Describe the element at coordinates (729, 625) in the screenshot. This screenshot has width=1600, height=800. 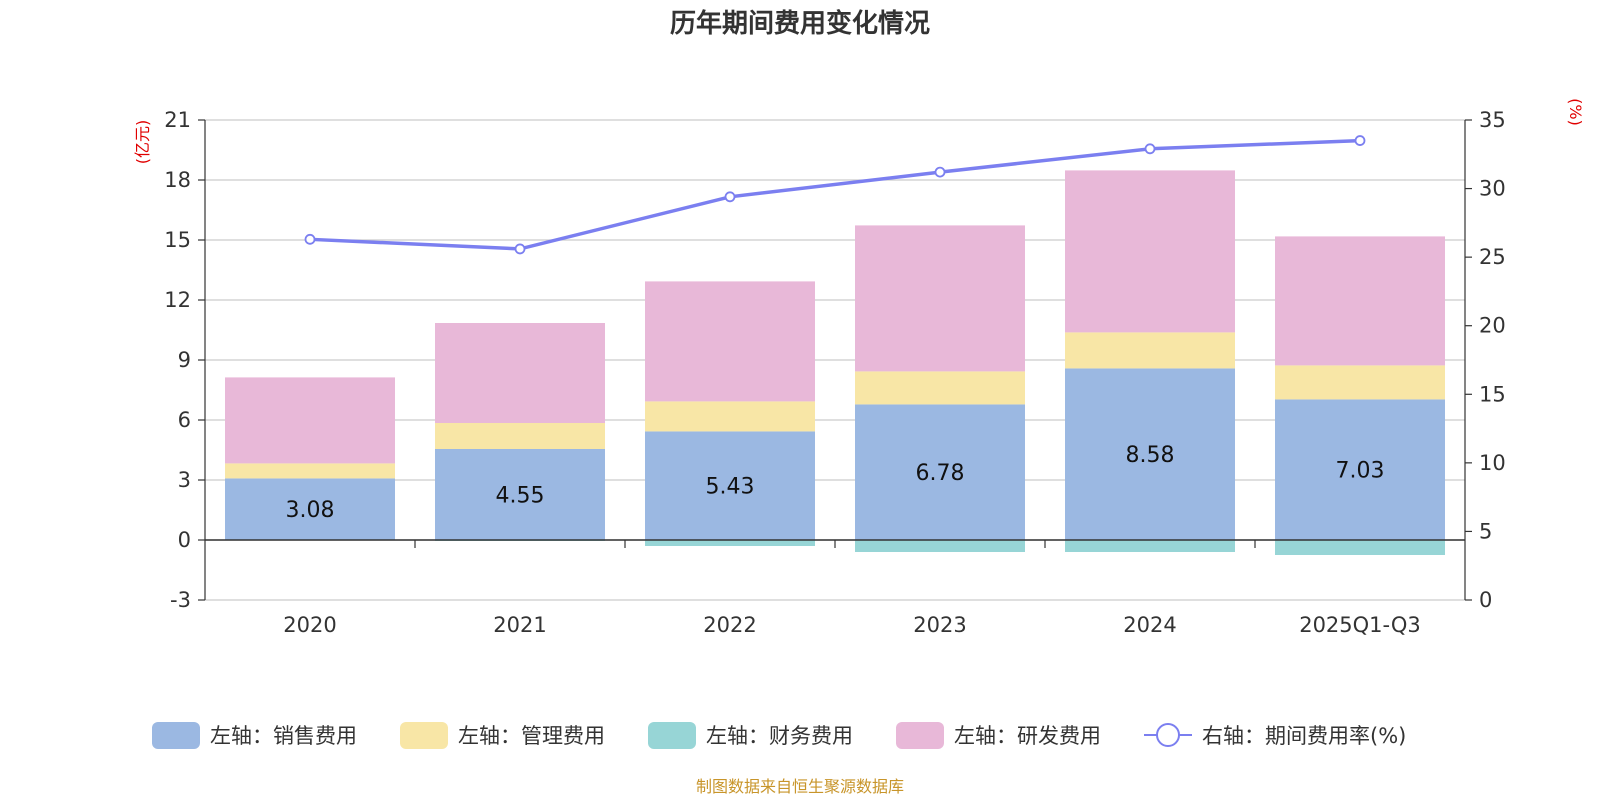
I see `x-tick-label: 2022` at that location.